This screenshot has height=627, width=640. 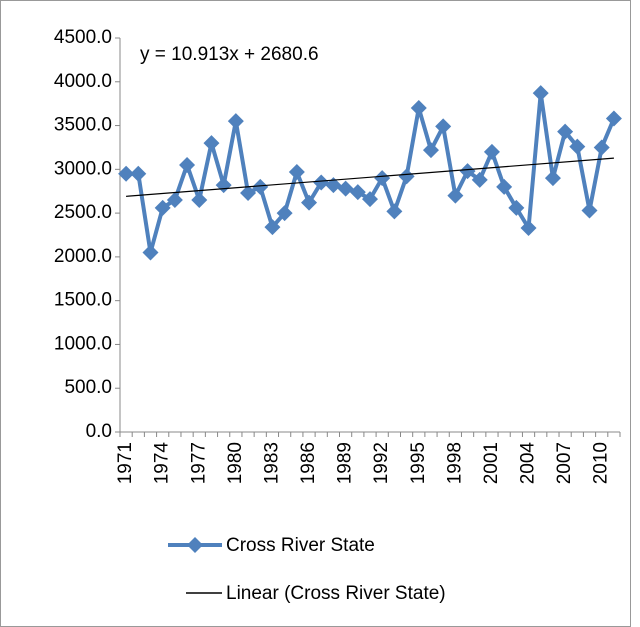 I want to click on x-tick-label: 1974, so click(x=162, y=463).